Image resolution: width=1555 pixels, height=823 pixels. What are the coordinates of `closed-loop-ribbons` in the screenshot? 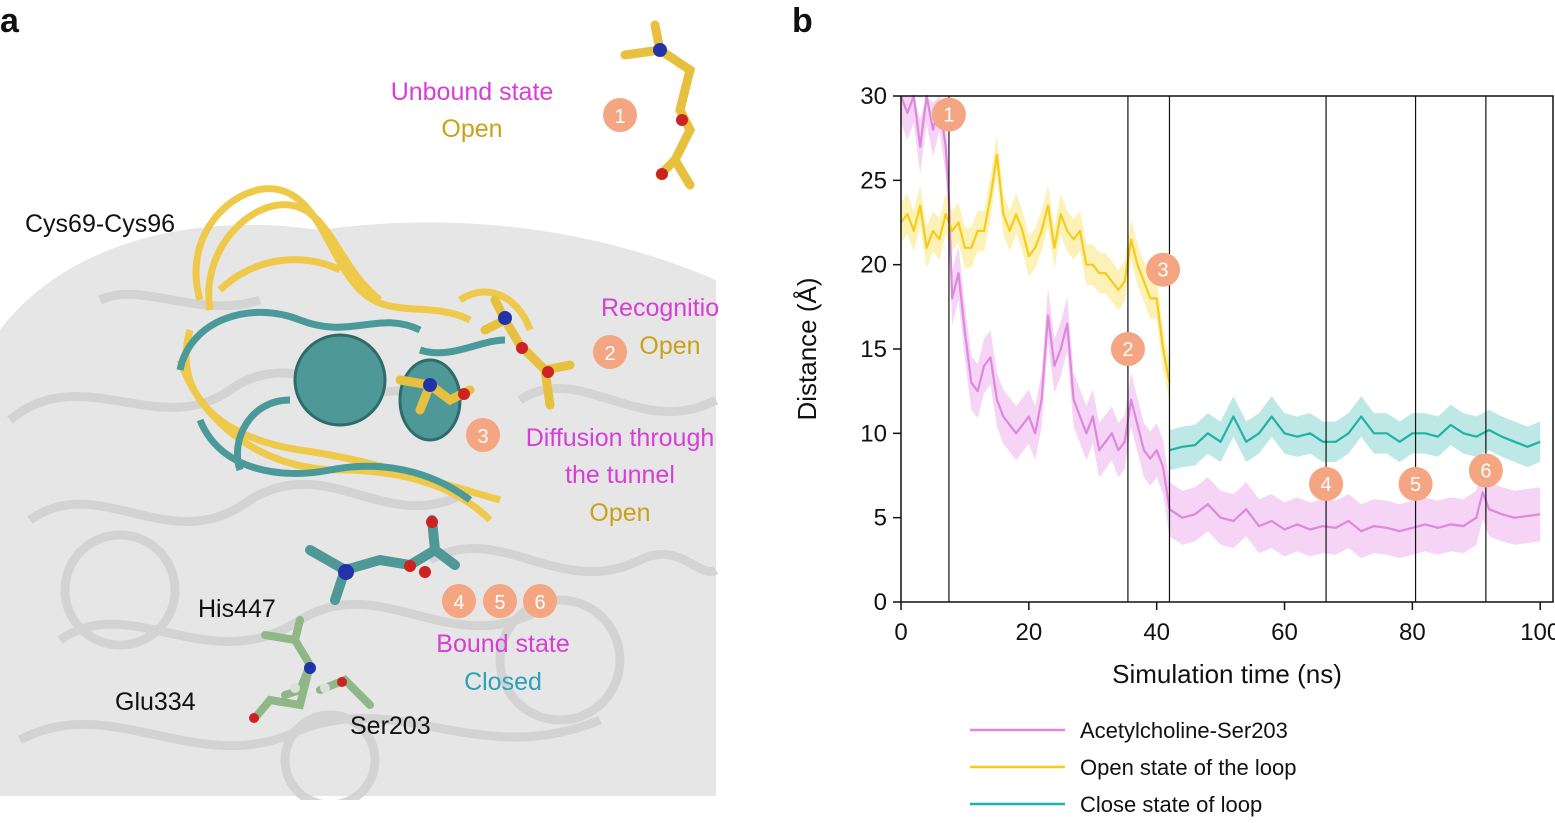 It's located at (341, 405).